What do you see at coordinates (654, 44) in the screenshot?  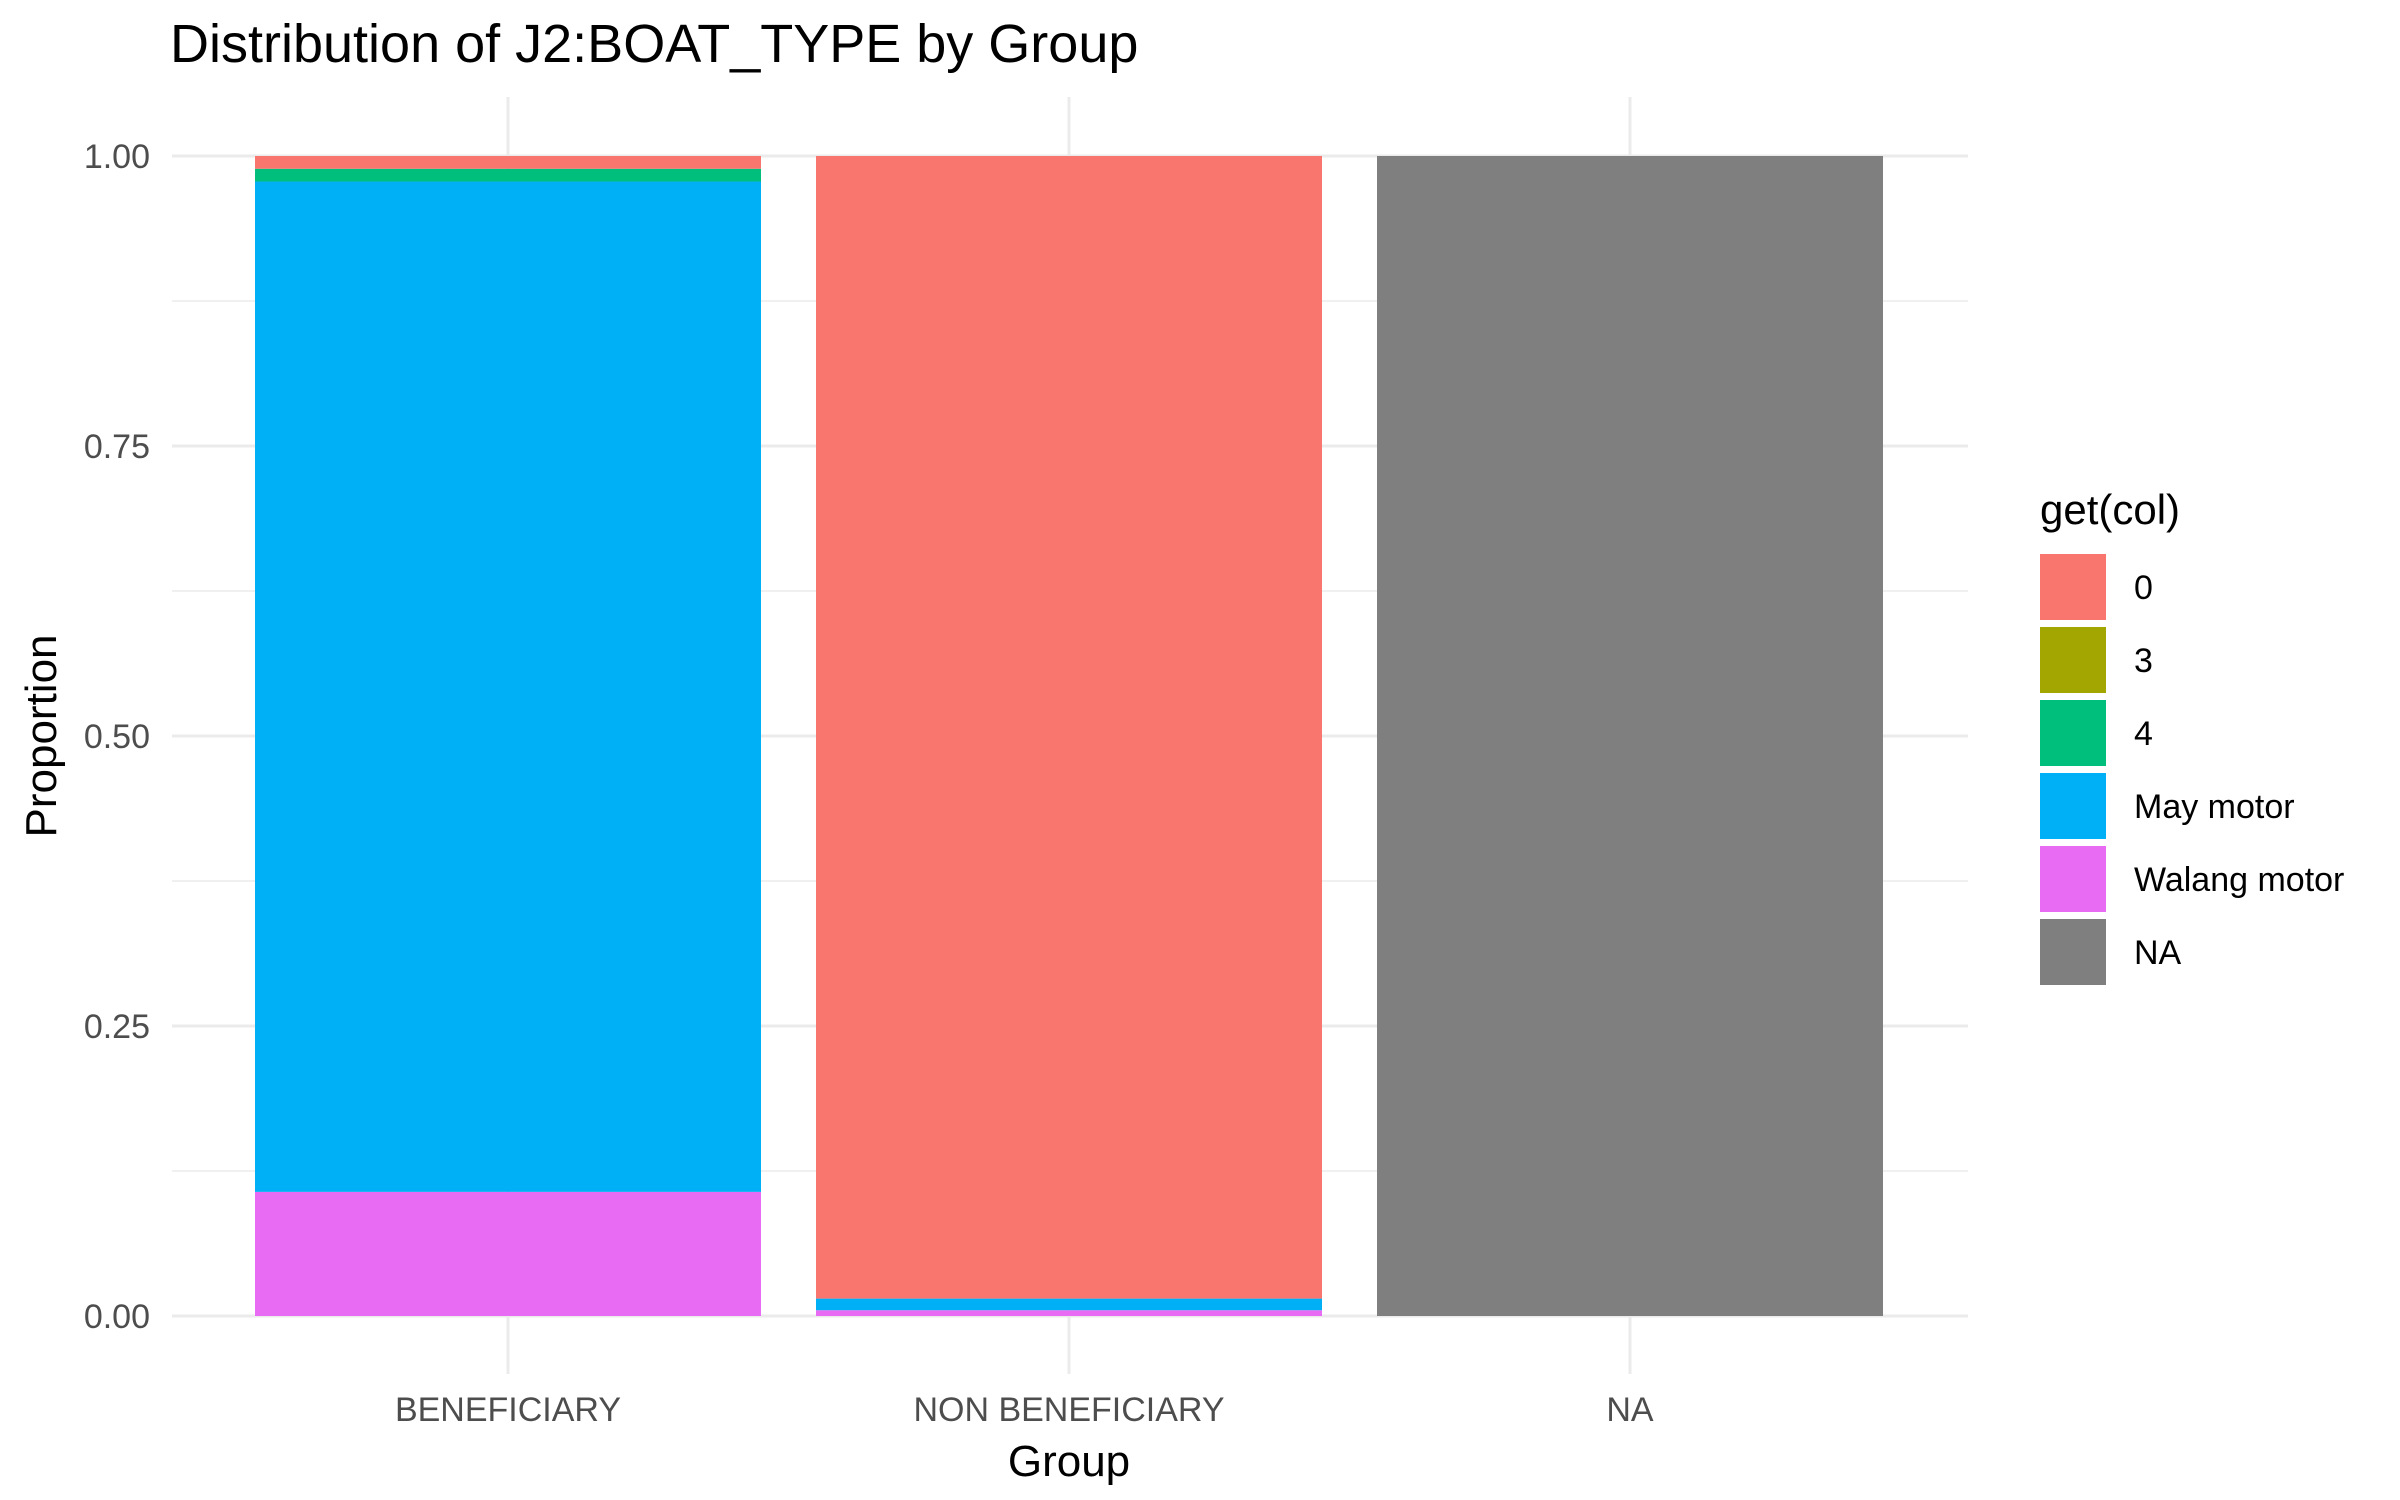 I see `chart-title: Distribution of J2:BOAT_TYPE by Group` at bounding box center [654, 44].